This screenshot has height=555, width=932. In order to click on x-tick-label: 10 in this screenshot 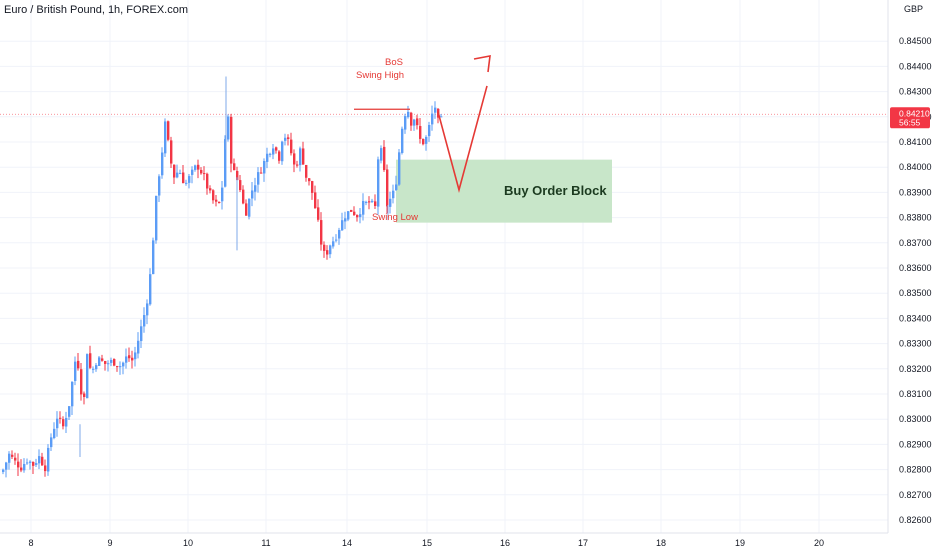, I will do `click(188, 543)`.